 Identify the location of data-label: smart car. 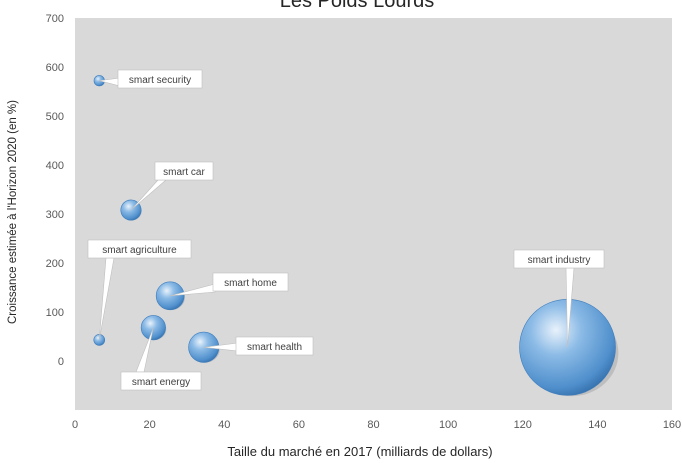
(184, 172).